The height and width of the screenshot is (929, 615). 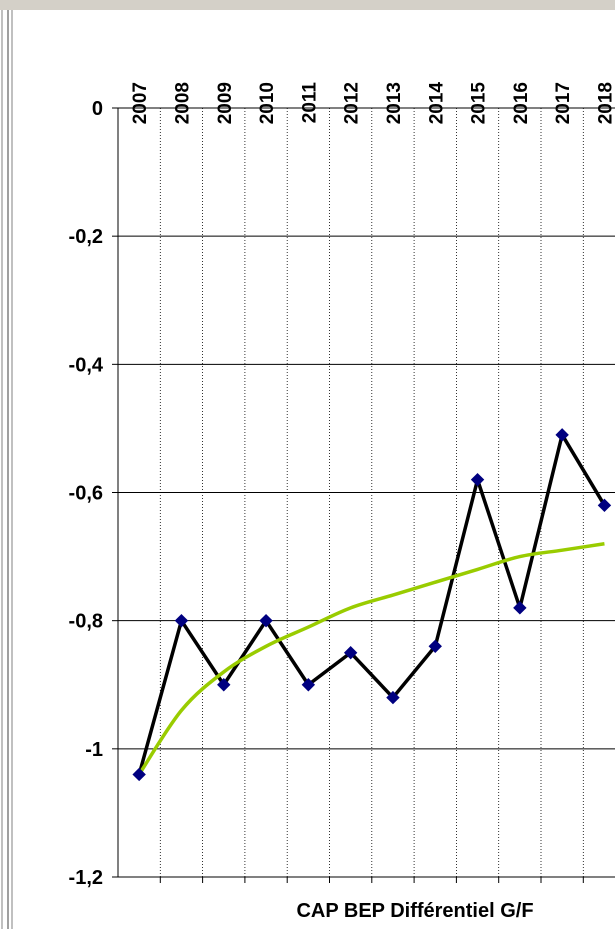 What do you see at coordinates (86, 494) in the screenshot?
I see `y-tick-label: -0,6` at bounding box center [86, 494].